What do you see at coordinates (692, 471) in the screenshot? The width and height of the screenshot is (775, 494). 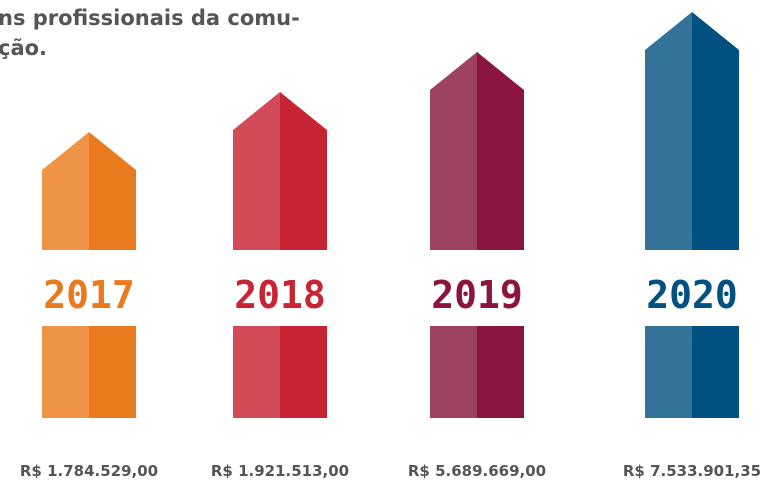 I see `amount-label: R$ 7.533.901,35` at bounding box center [692, 471].